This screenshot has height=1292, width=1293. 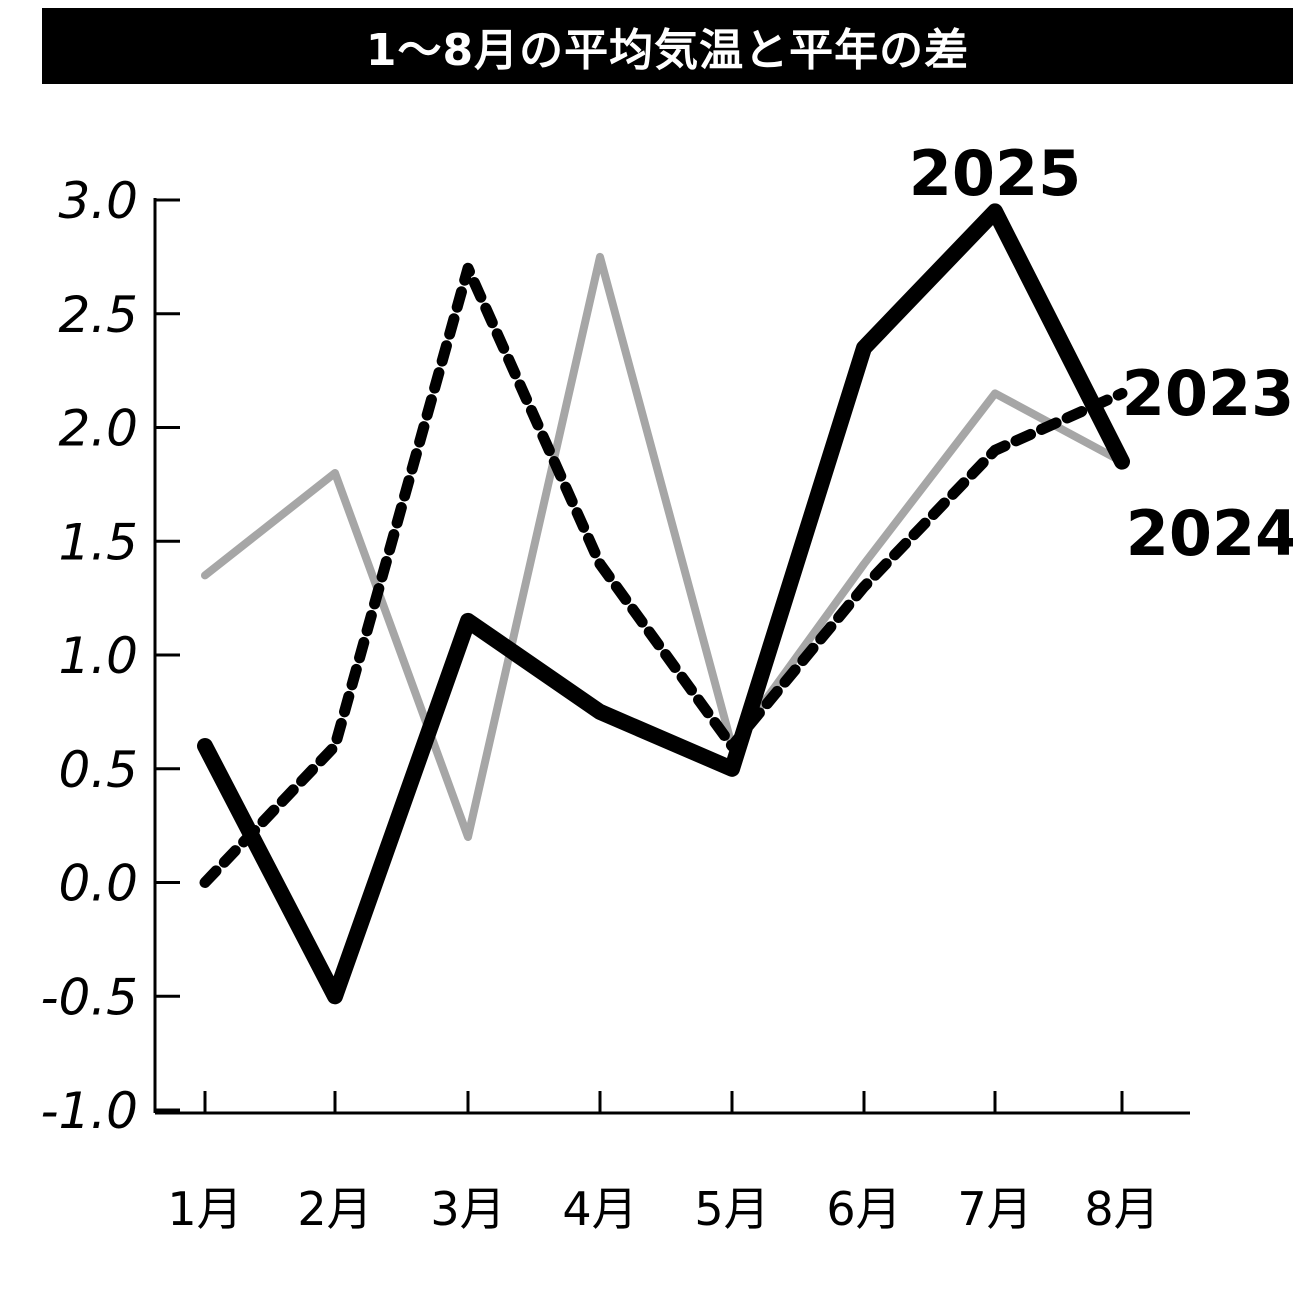 I want to click on x-axis-ticks: 1月 2月 3月 4月 5月 6月 7月 8月, so click(x=663, y=1163).